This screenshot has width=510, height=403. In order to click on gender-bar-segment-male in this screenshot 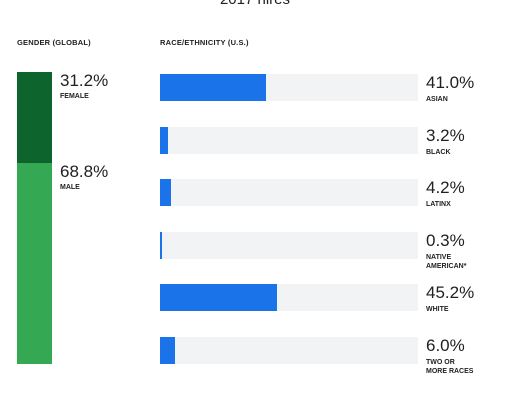, I will do `click(34, 263)`.